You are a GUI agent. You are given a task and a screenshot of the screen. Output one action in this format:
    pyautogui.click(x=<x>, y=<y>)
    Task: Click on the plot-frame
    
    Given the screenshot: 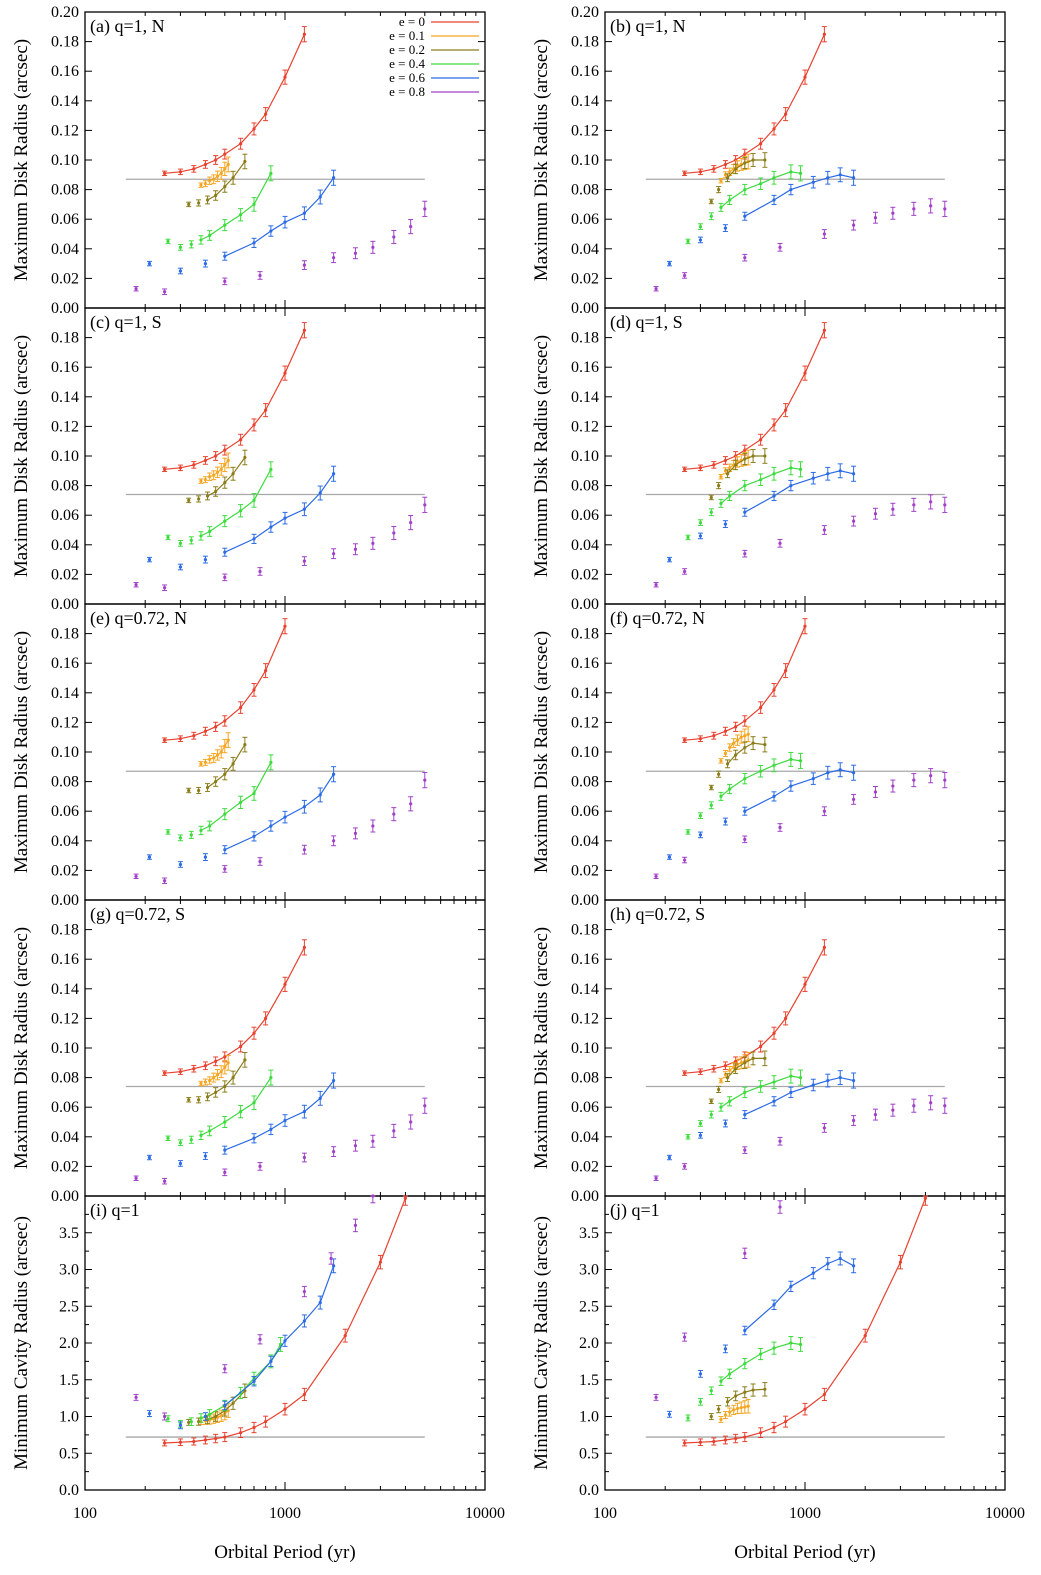 What is the action you would take?
    pyautogui.click(x=285, y=1048)
    